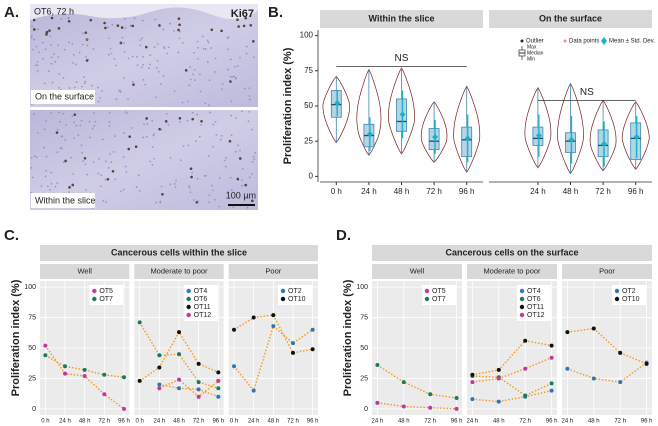 The image size is (658, 426). I want to click on panel-label: D., so click(343, 235).